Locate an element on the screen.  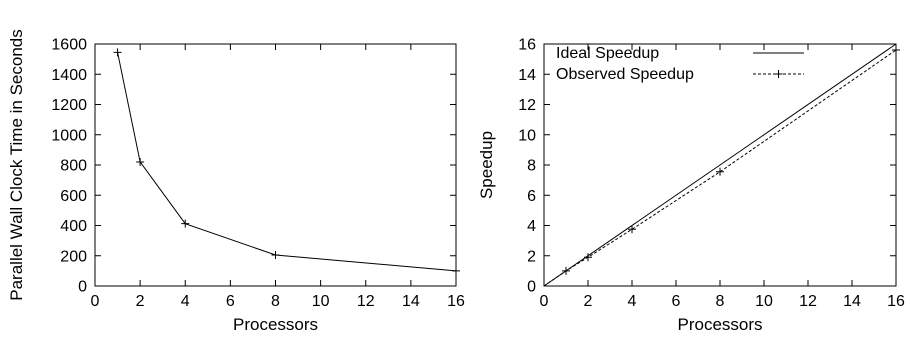
y-tick-label: 8 is located at coordinates (531, 166).